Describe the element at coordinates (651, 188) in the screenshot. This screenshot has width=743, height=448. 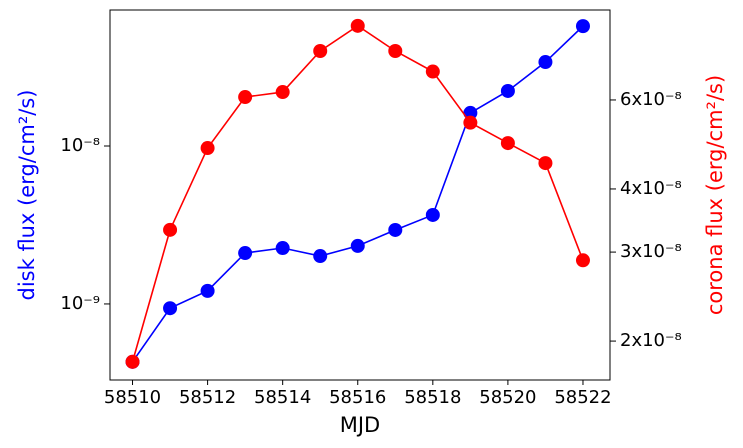
I see `y2-tick-label: 4x10⁻⁸` at that location.